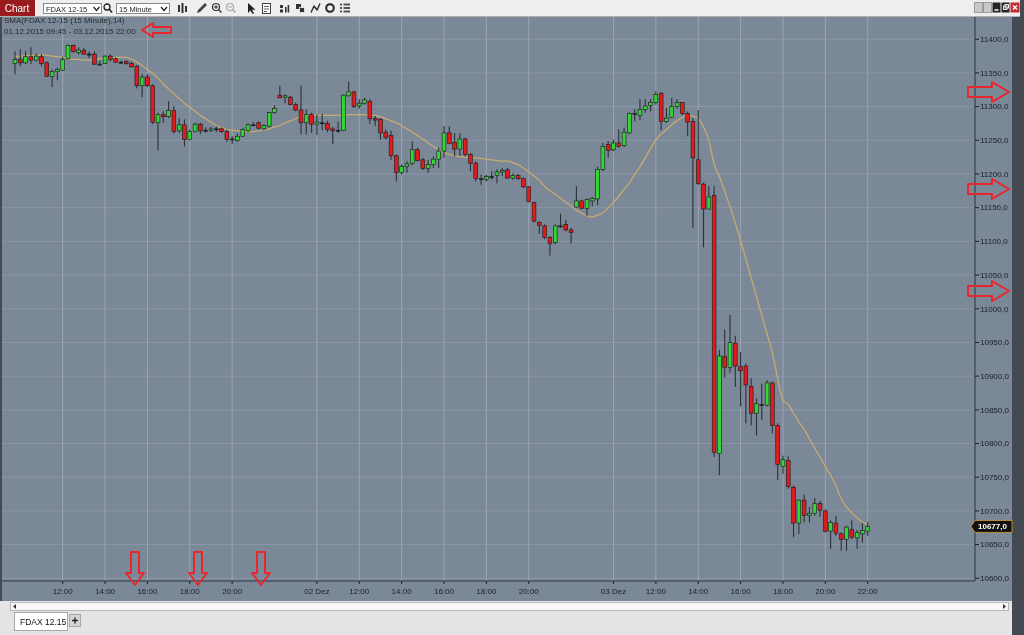  What do you see at coordinates (613, 591) in the screenshot?
I see `x-tick-label: 03 Dez` at bounding box center [613, 591].